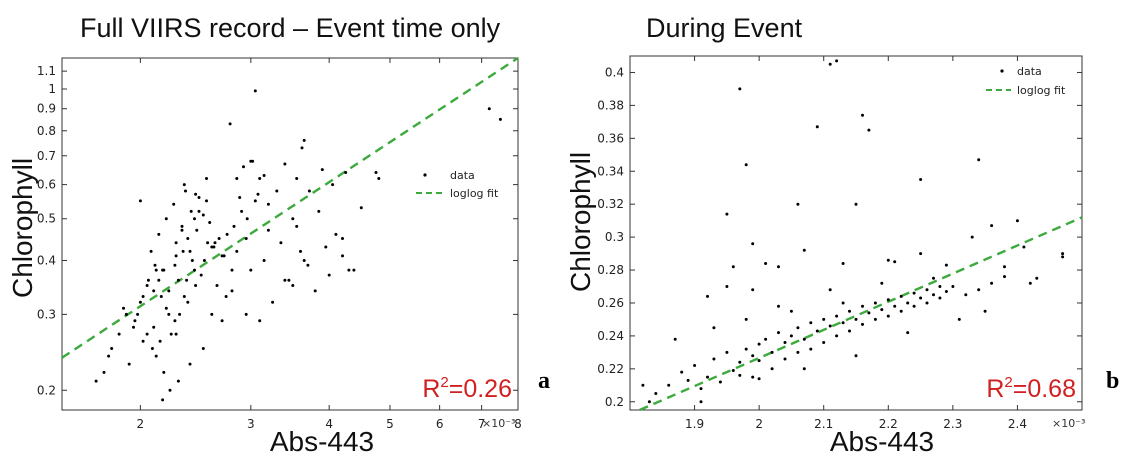 The height and width of the screenshot is (459, 1128). I want to click on panel-b-legend-data-marker, so click(1002, 71).